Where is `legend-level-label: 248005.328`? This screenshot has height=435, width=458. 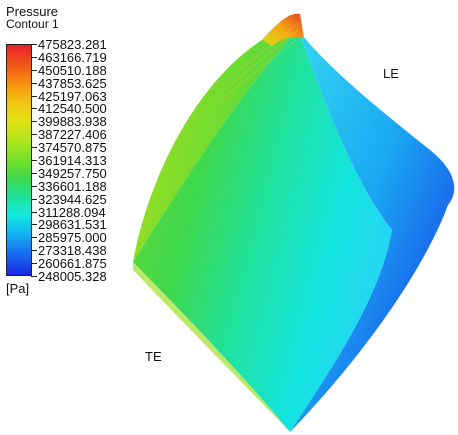 legend-level-label: 248005.328 is located at coordinates (72, 276).